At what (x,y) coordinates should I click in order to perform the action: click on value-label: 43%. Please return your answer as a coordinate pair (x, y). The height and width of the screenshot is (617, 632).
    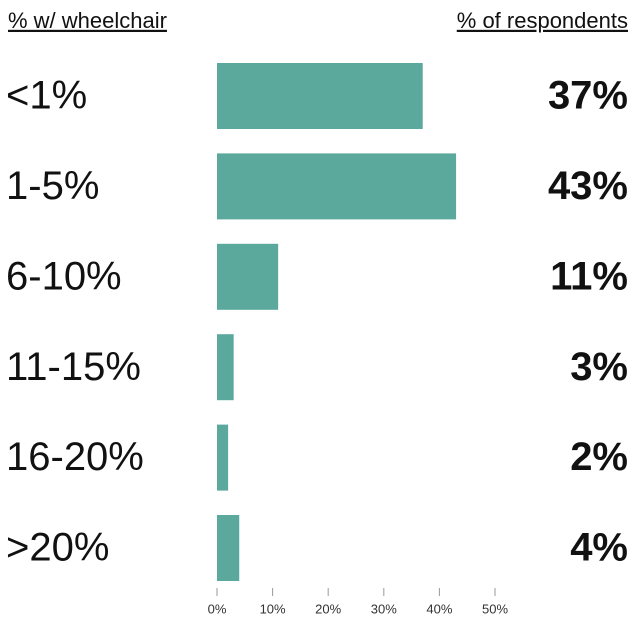
    Looking at the image, I should click on (588, 186).